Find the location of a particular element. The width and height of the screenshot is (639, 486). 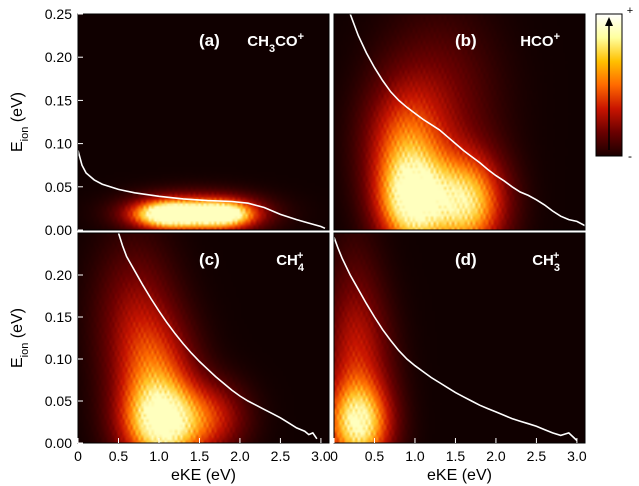

species-label: HCO+ is located at coordinates (540, 40).